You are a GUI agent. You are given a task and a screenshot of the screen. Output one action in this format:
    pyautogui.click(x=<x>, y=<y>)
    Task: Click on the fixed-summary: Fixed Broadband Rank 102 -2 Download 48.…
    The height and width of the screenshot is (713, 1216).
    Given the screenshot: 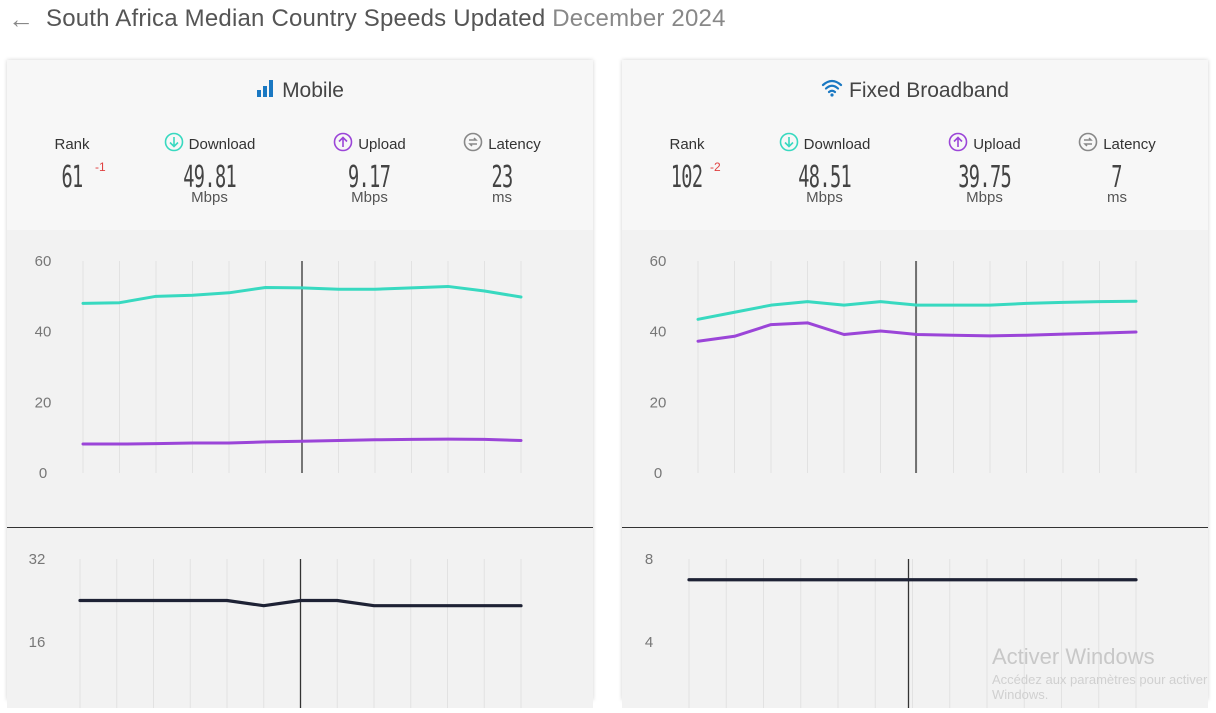 What is the action you would take?
    pyautogui.click(x=915, y=145)
    